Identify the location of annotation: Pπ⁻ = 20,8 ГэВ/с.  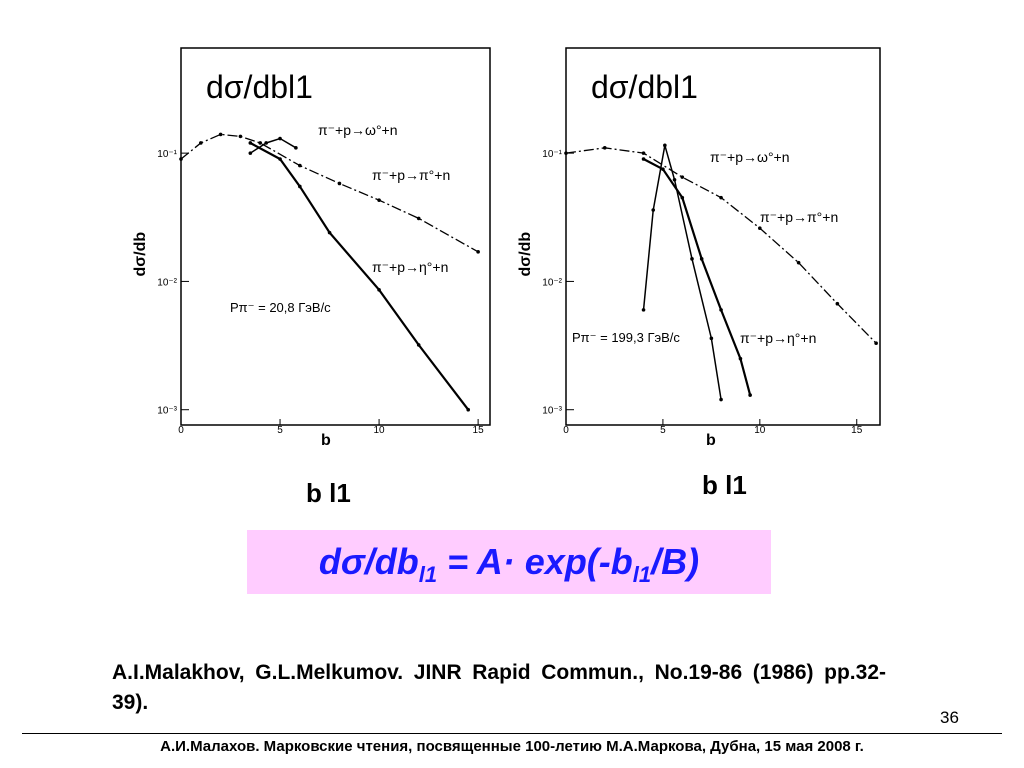
(280, 307).